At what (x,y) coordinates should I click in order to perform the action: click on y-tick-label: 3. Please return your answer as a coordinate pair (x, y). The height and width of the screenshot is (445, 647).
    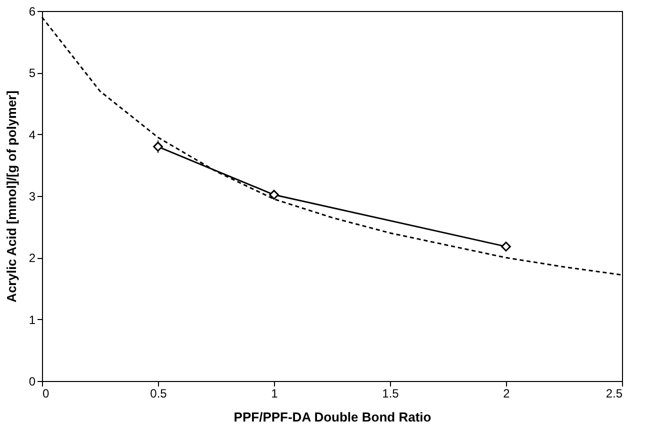
    Looking at the image, I should click on (32, 197).